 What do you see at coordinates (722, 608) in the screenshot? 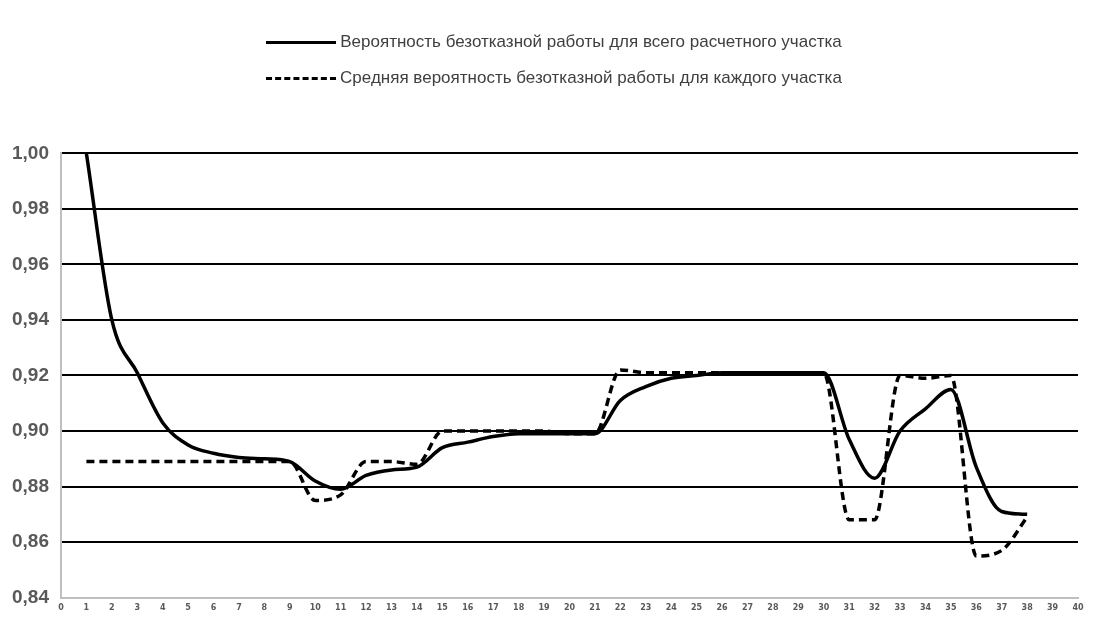
I see `x-tick-label: 26` at bounding box center [722, 608].